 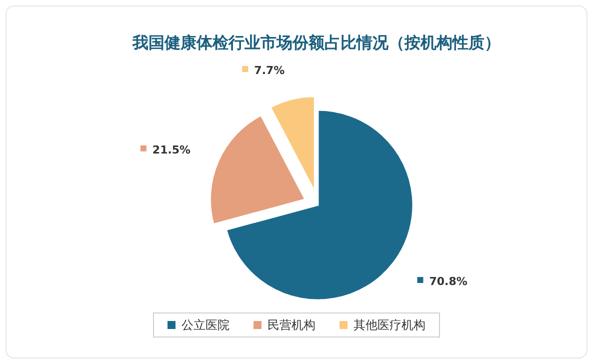 I want to click on chart-title: 我国健康体检行业市场份额占比情况（按机构性质）, so click(x=316, y=42).